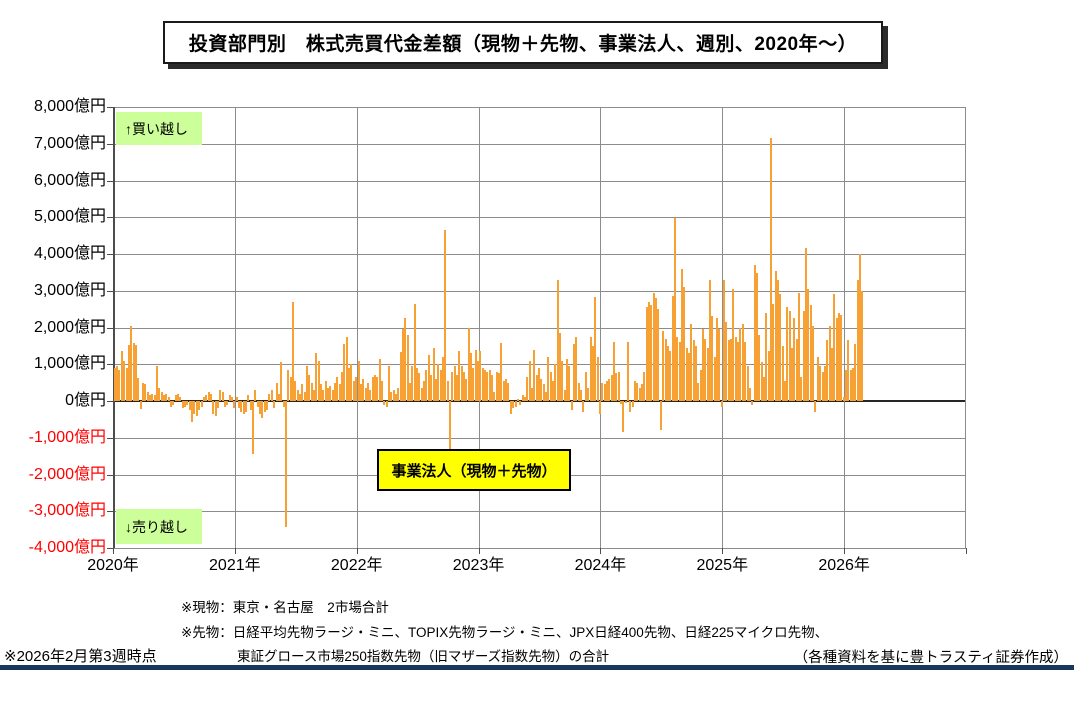 The height and width of the screenshot is (707, 1074). What do you see at coordinates (69, 143) in the screenshot?
I see `y-axis-tick-label: 7,000億円` at bounding box center [69, 143].